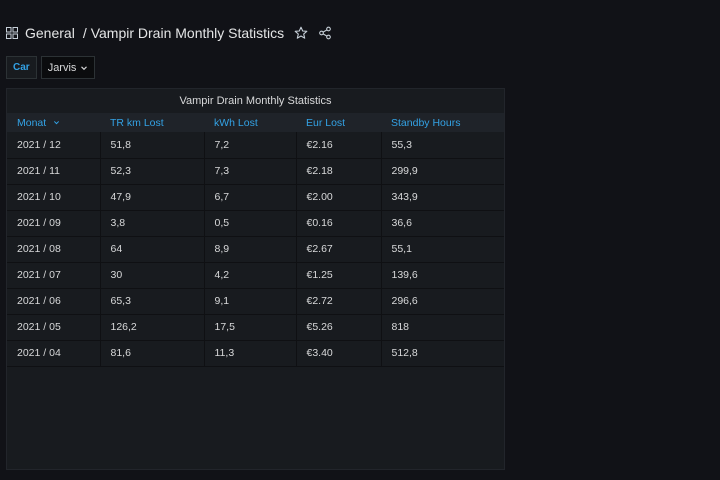  I want to click on sort-desc-icon, so click(57, 123).